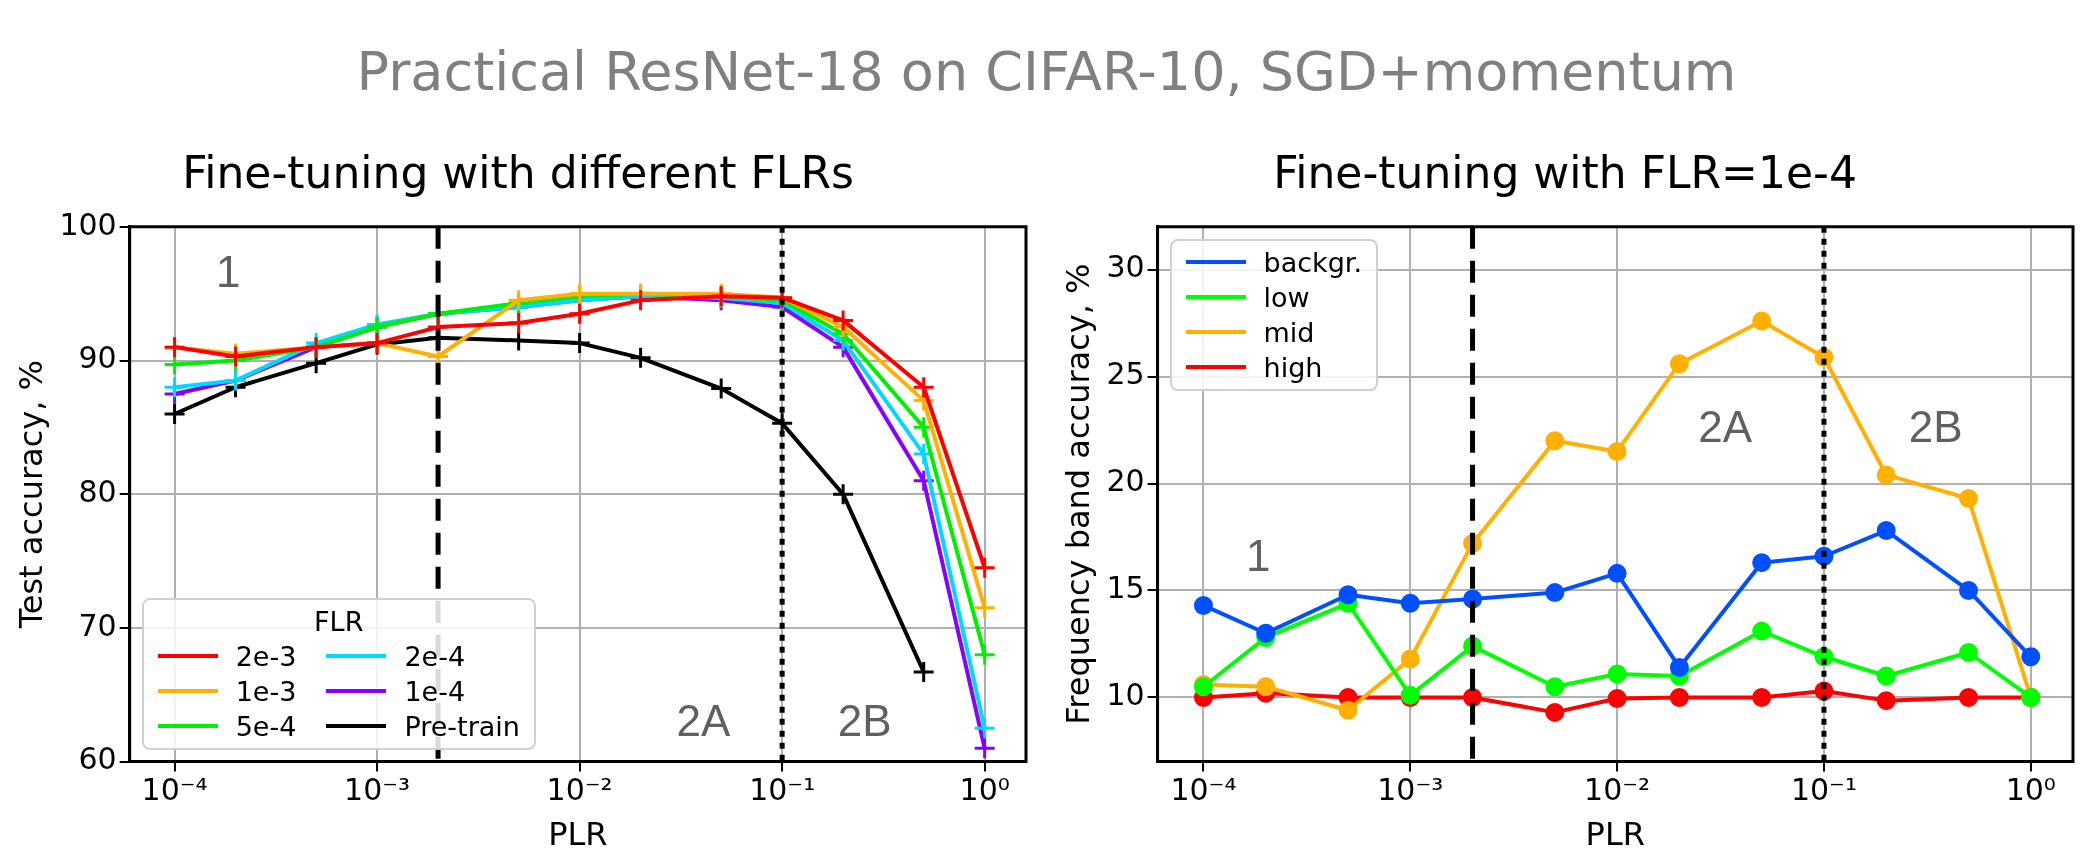  Describe the element at coordinates (339, 621) in the screenshot. I see `legend-title: FLR` at that location.